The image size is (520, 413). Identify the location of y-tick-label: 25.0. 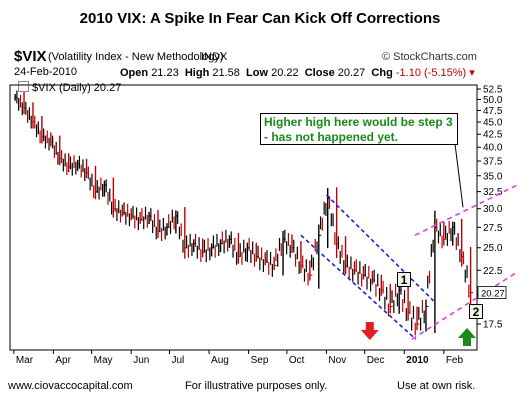
(493, 248).